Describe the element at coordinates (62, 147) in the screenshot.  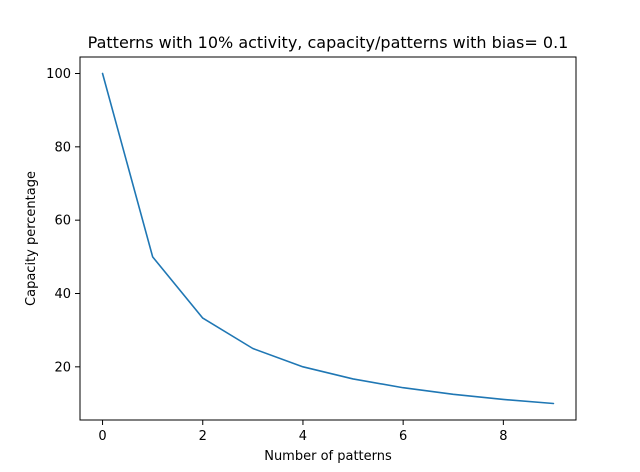
I see `y-tick-label: 80` at that location.